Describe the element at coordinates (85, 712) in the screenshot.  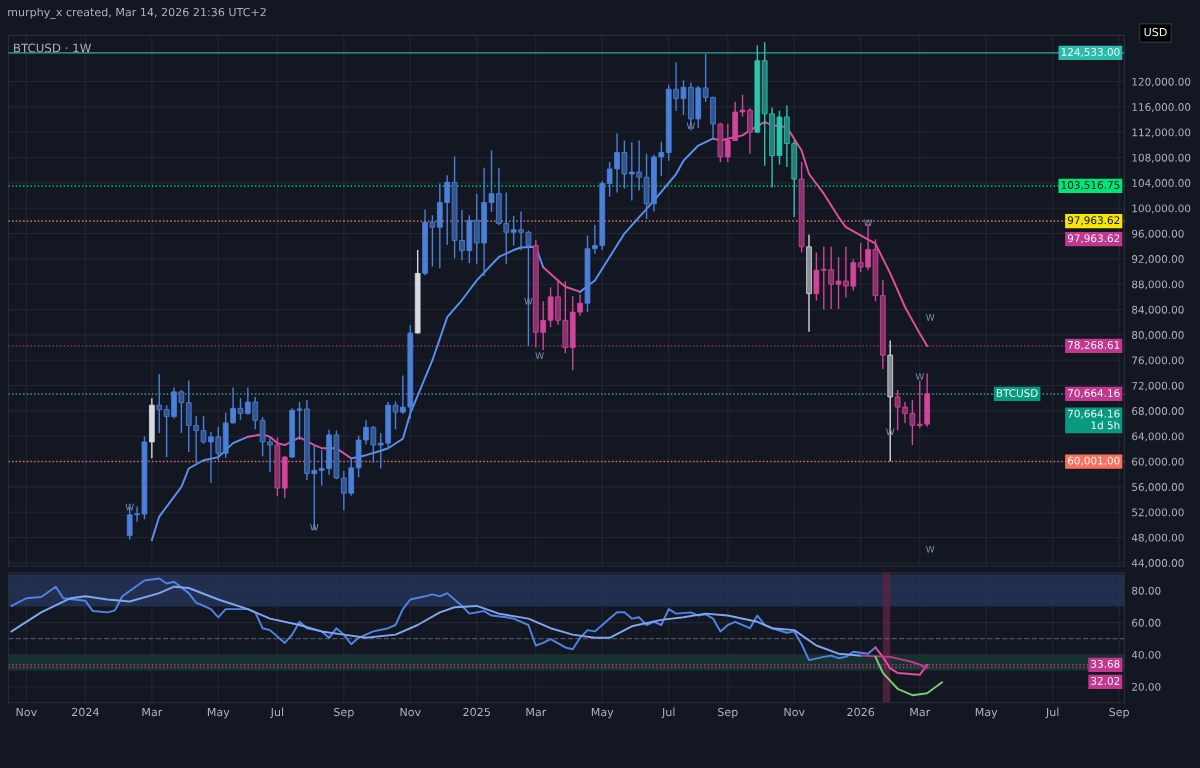
I see `x-tick-label: 2024` at that location.